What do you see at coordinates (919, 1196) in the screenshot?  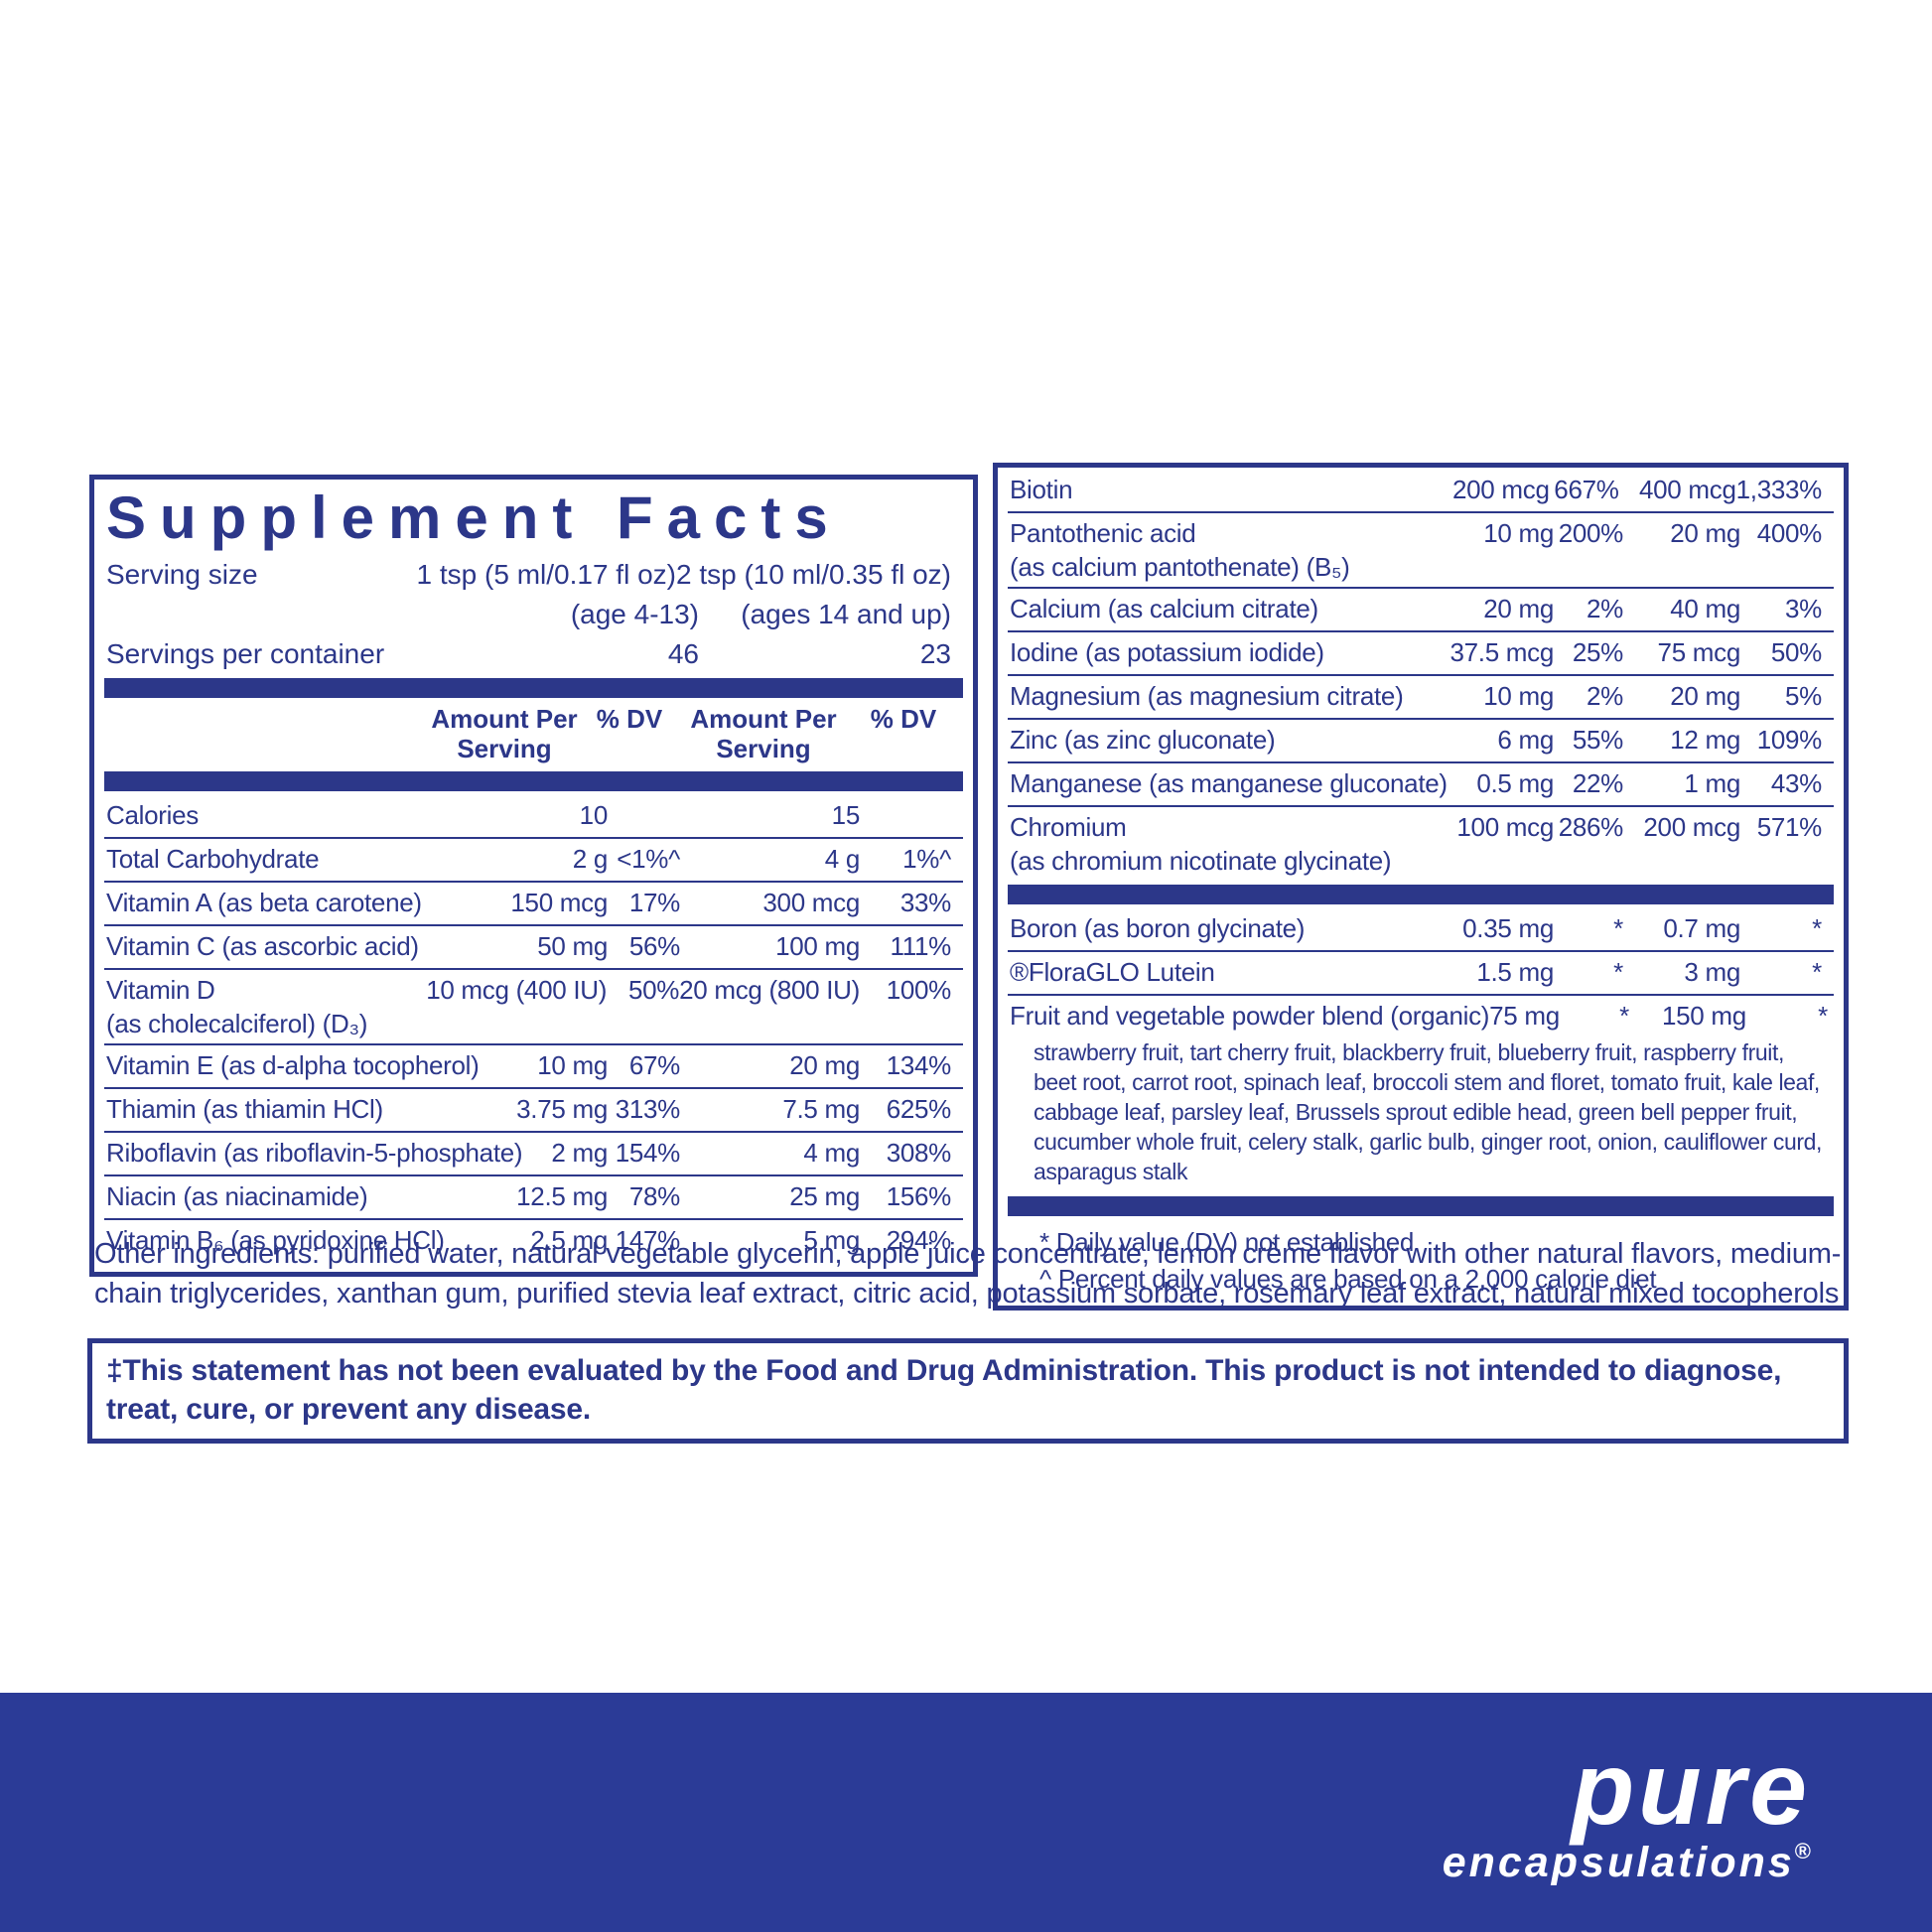 I see `dv-2: 156%` at bounding box center [919, 1196].